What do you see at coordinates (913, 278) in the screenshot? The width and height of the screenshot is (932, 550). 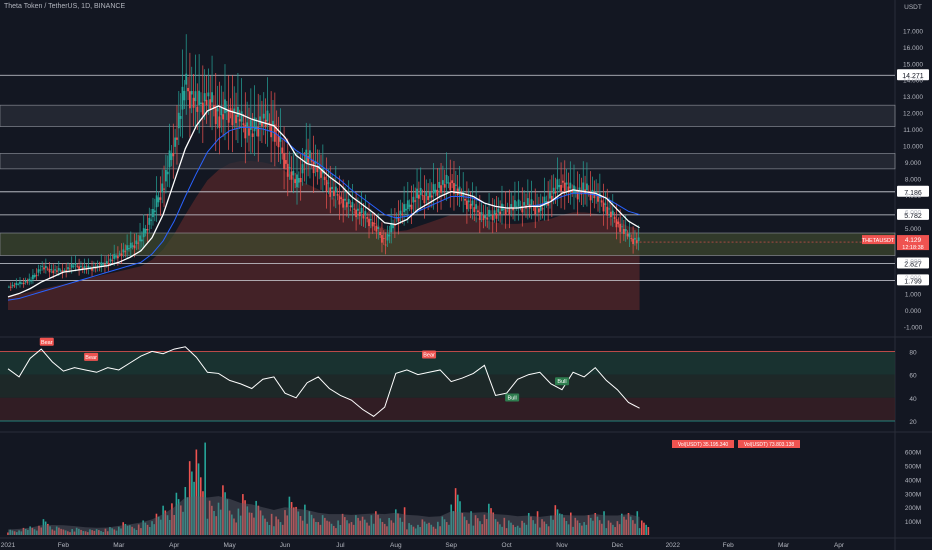 I see `price-axis-tick: 2.000` at bounding box center [913, 278].